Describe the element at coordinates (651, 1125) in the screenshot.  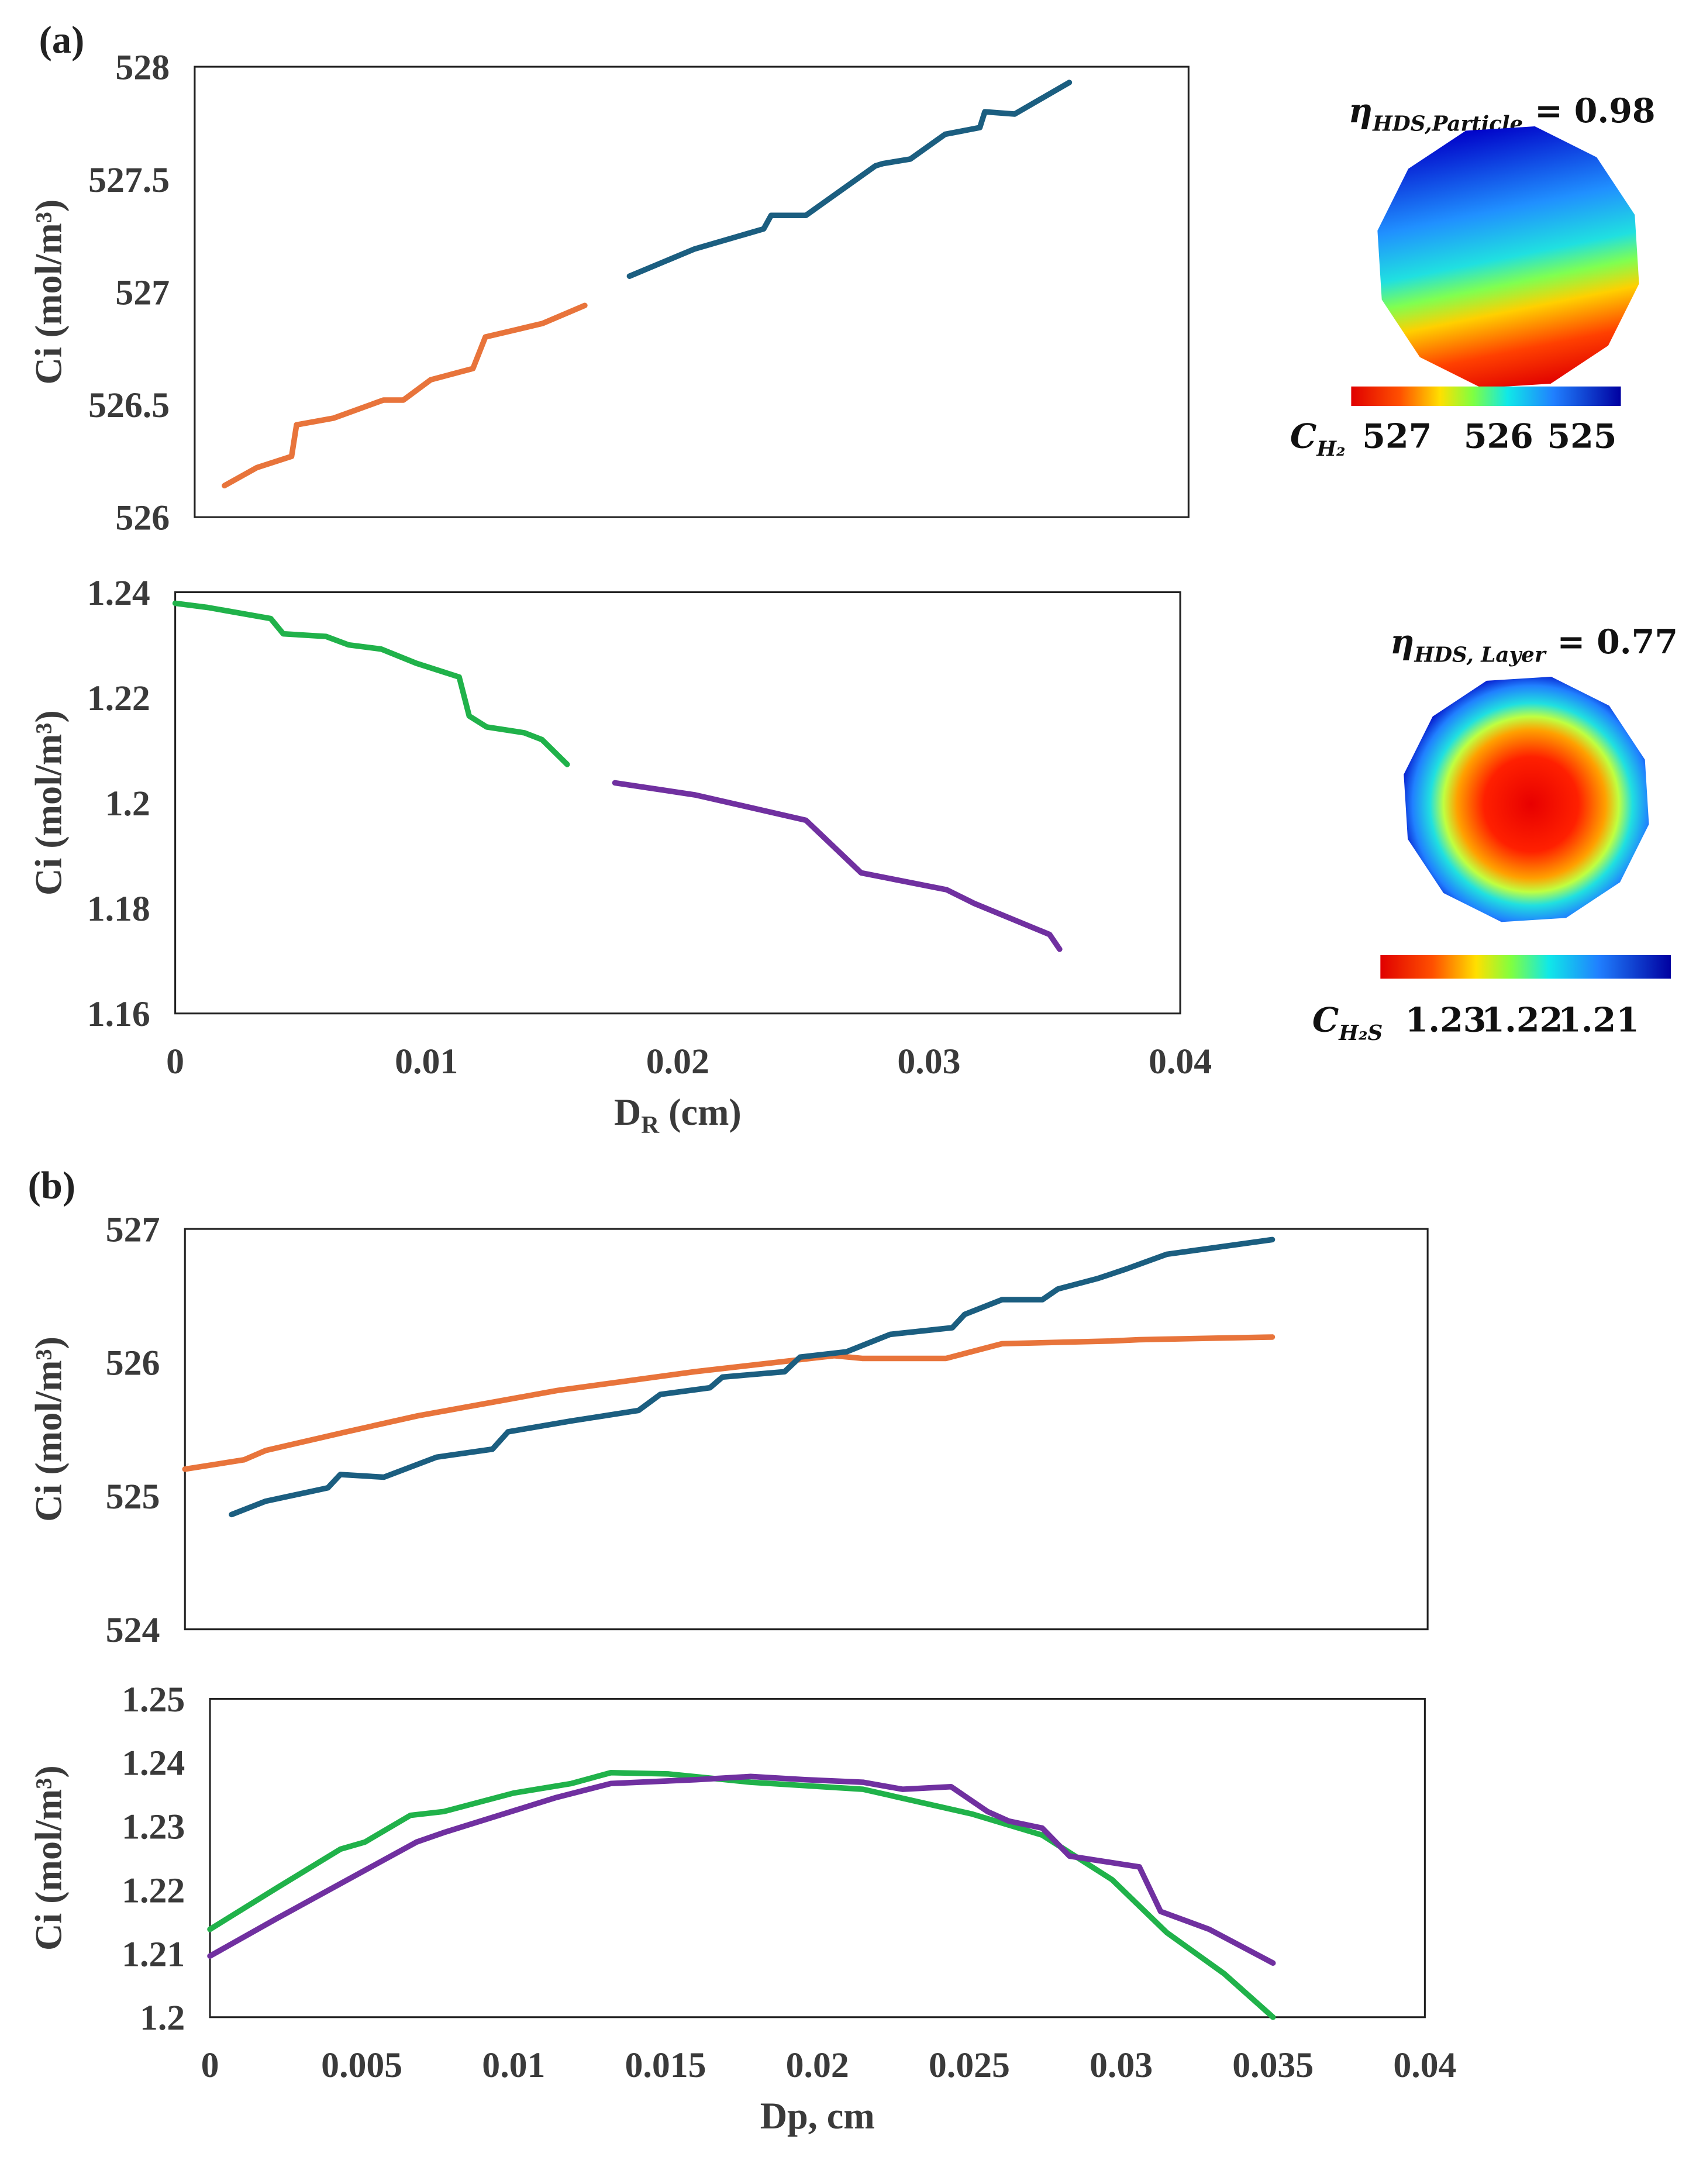
I see `x-axis-label-part: R` at that location.